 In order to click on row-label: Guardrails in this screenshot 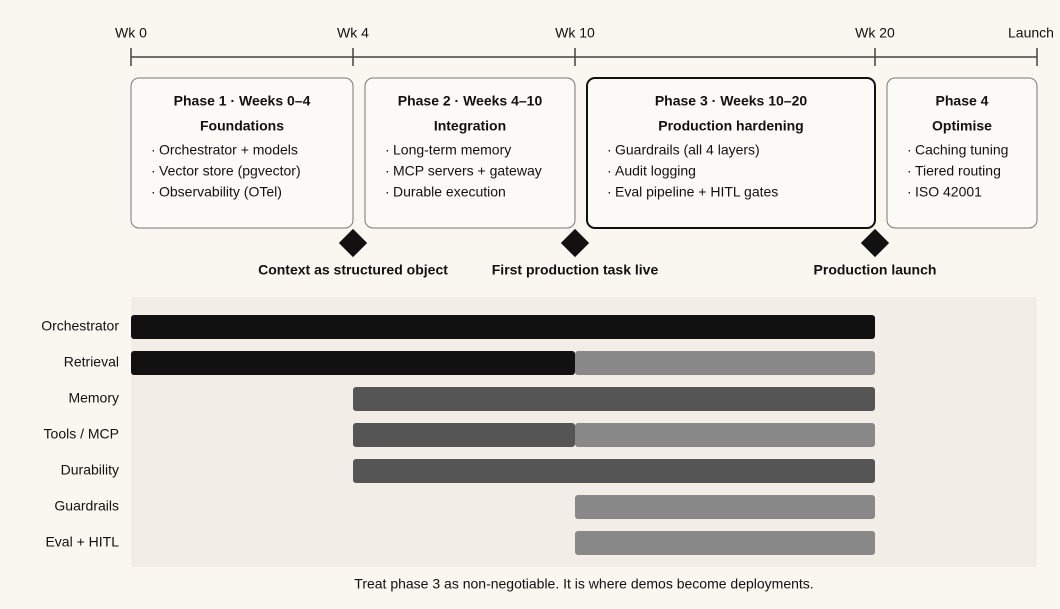, I will do `click(86, 506)`.